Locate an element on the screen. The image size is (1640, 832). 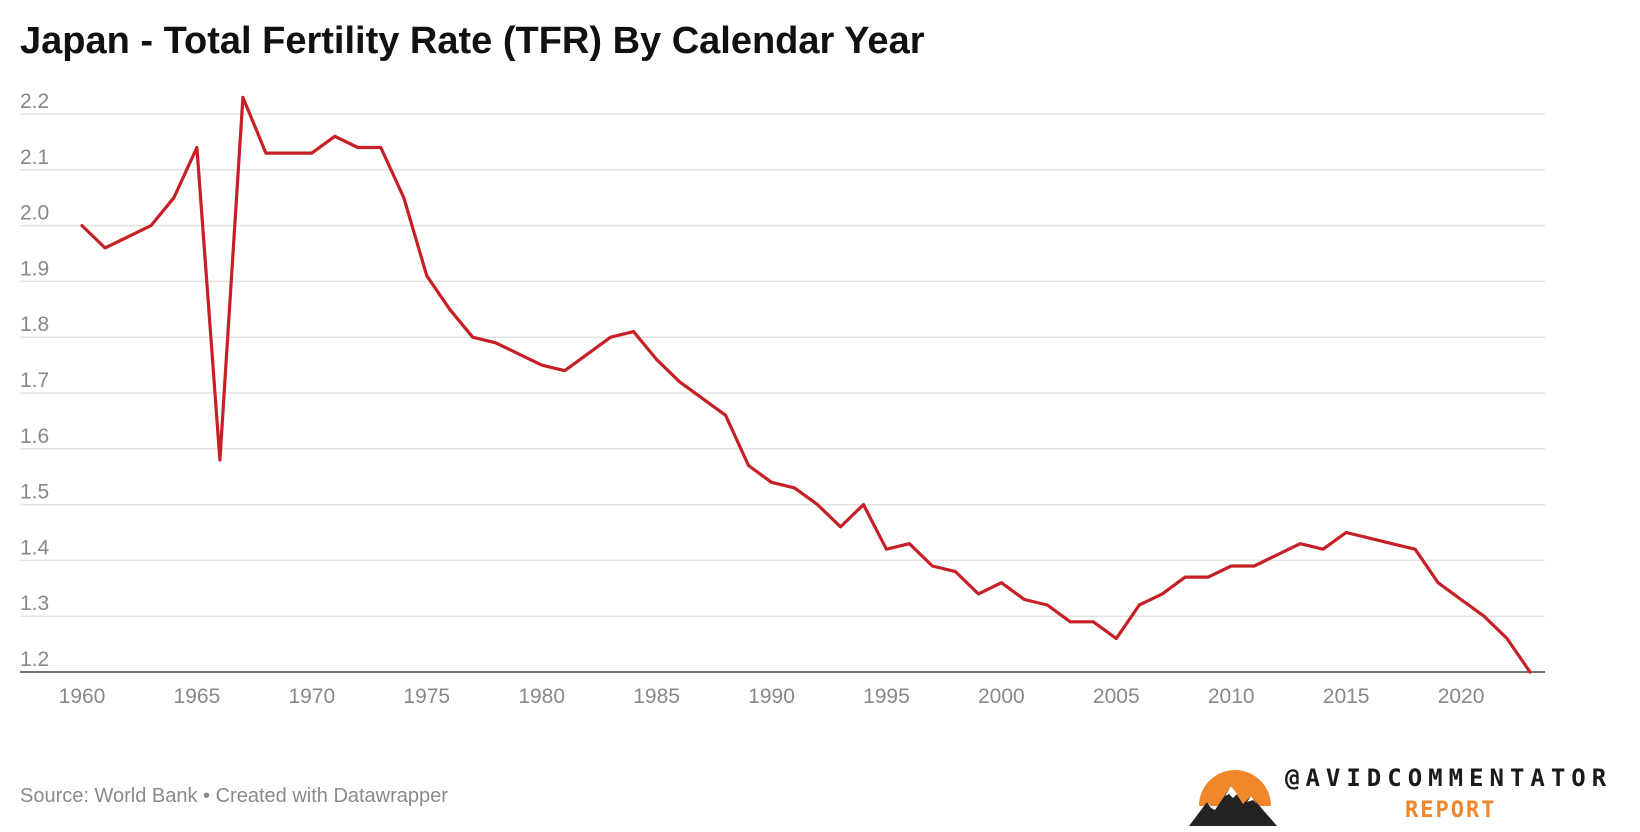
y-axis-tick-labels: 1.2 1.3 1.4 1.5 1.6 1.7 1.8 1.9 2.0 2.1 2.2 is located at coordinates (35, 380).